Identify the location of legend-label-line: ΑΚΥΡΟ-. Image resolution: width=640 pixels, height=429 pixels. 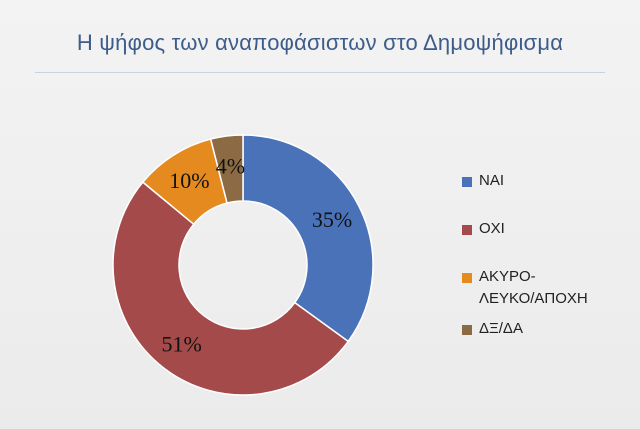
(507, 276).